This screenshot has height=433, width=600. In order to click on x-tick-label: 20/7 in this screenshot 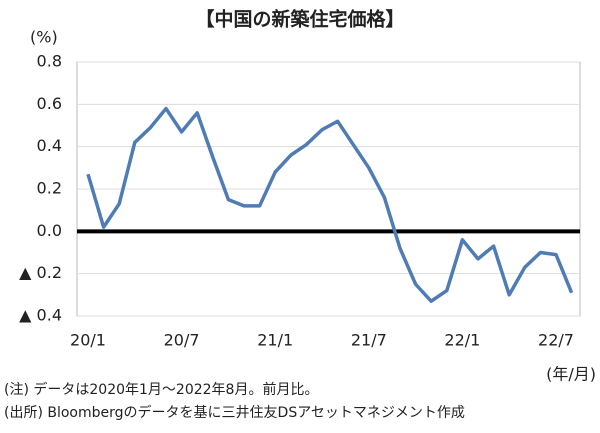, I will do `click(182, 340)`.